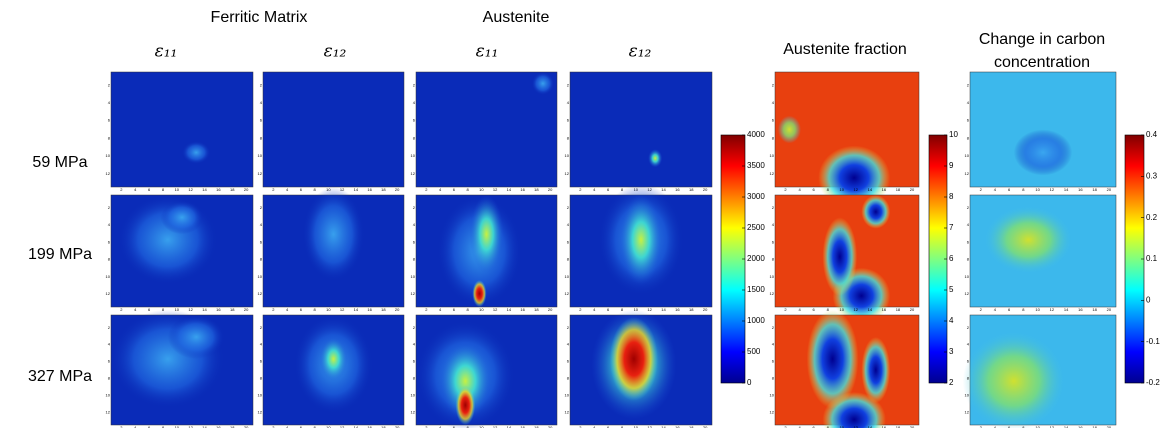 Image resolution: width=1170 pixels, height=433 pixels. What do you see at coordinates (166, 52) in the screenshot?
I see `strain-label: ε₁₁` at bounding box center [166, 52].